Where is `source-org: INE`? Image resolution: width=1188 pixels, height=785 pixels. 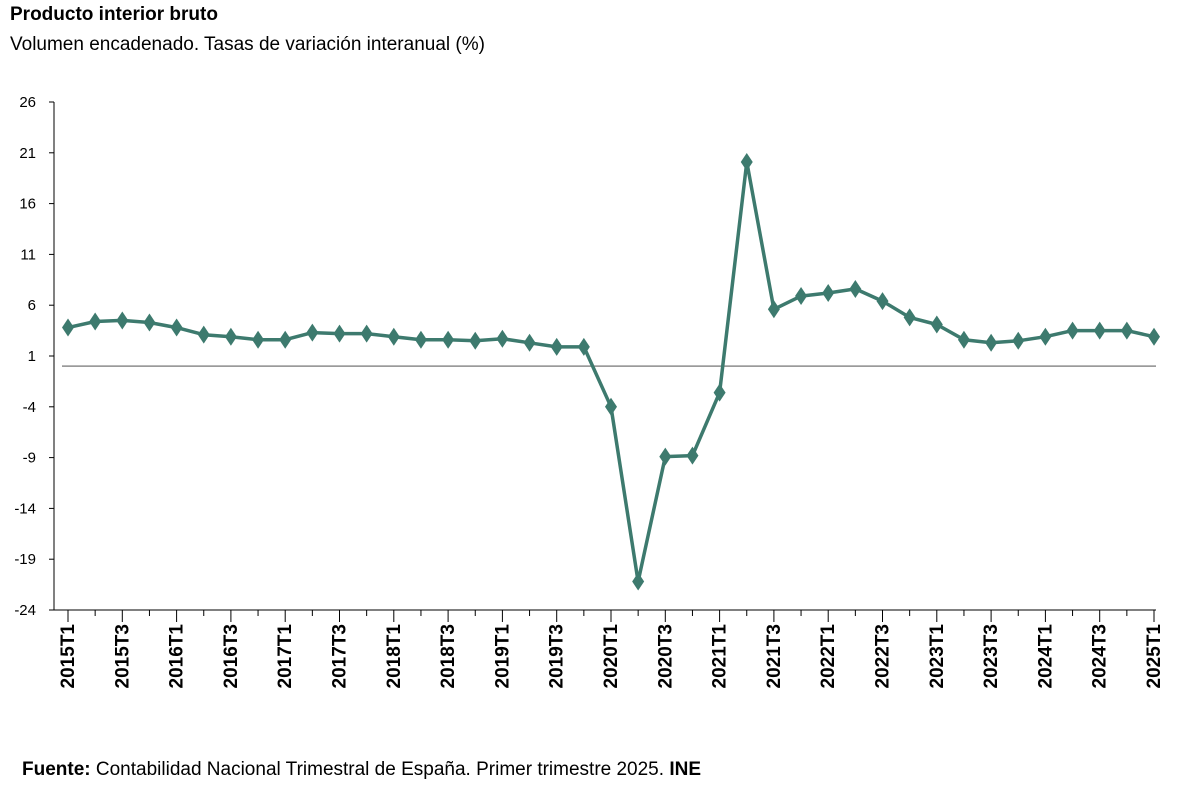
source-org: INE is located at coordinates (685, 769).